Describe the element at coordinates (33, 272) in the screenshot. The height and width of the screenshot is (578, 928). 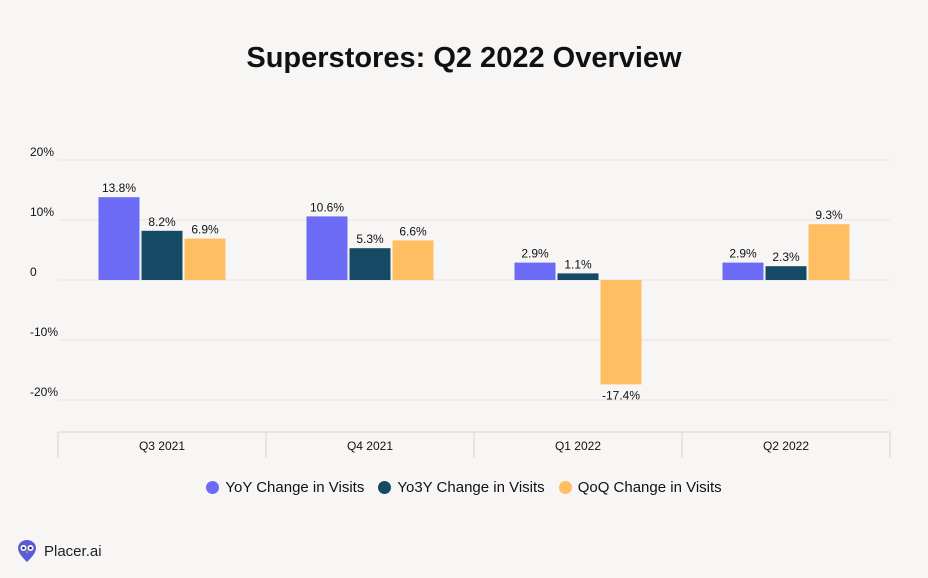
I see `y-tick-label: 0` at that location.